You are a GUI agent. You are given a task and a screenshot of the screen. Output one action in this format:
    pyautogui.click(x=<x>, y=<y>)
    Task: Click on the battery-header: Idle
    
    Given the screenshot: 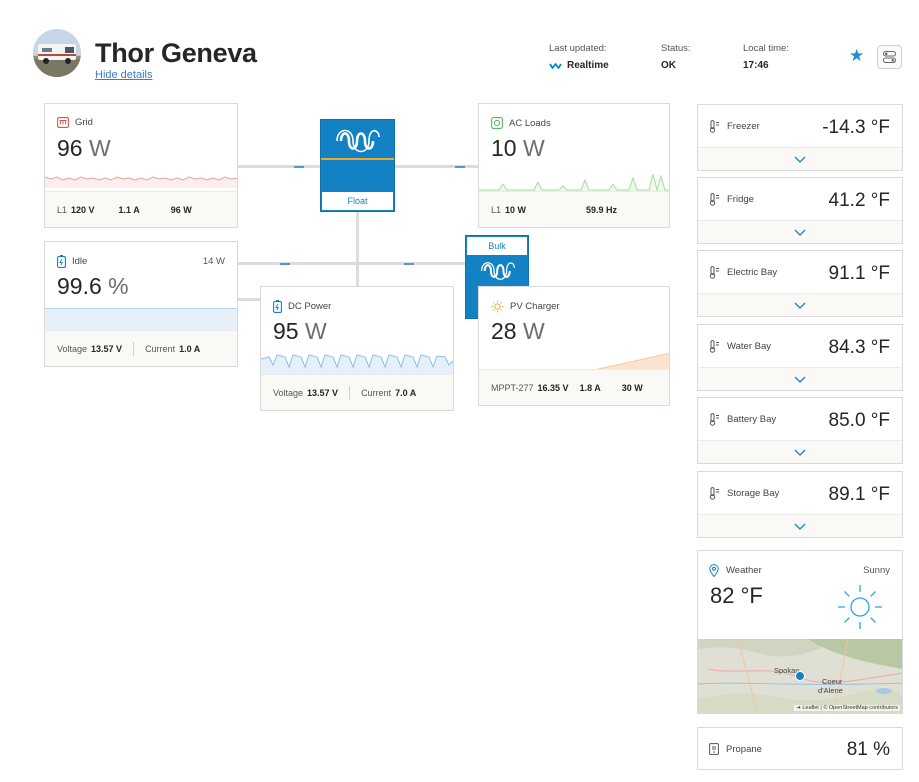 What is the action you would take?
    pyautogui.click(x=72, y=261)
    